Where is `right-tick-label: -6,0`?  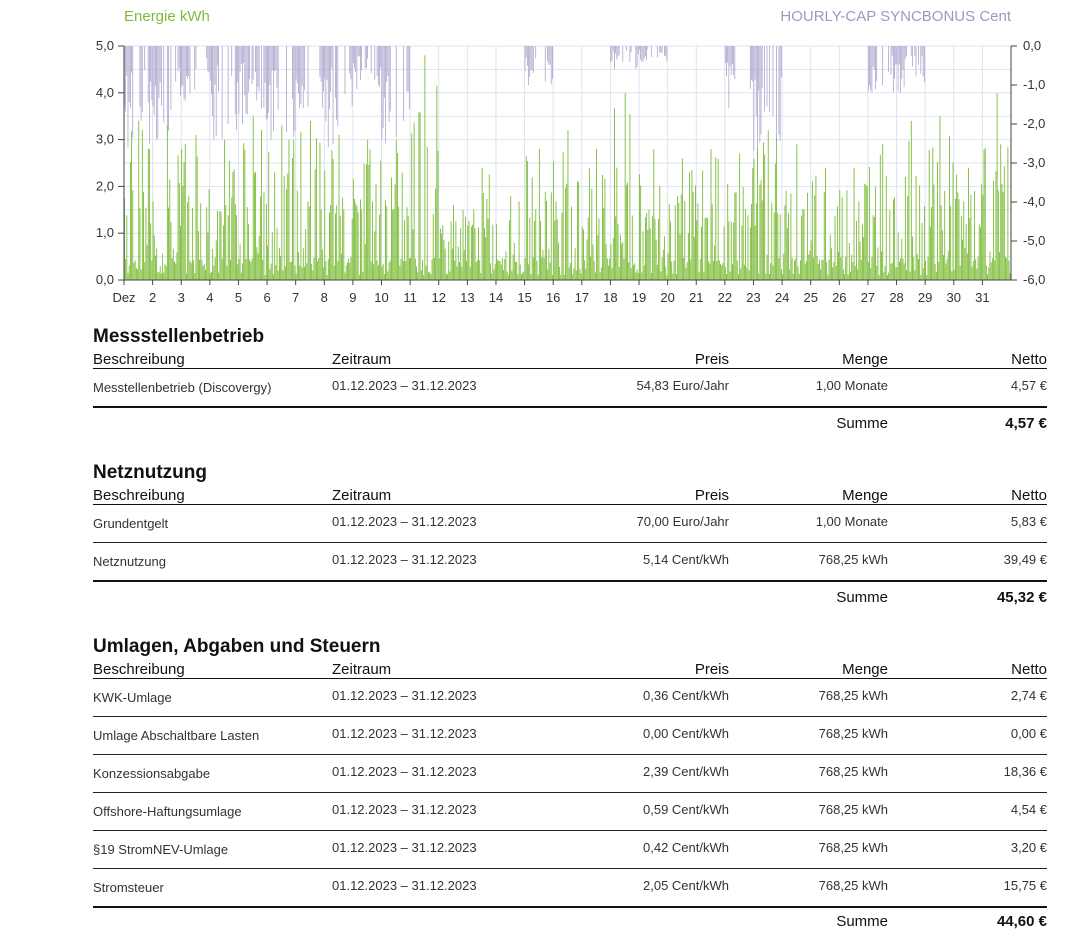
right-tick-label: -6,0 is located at coordinates (1034, 279).